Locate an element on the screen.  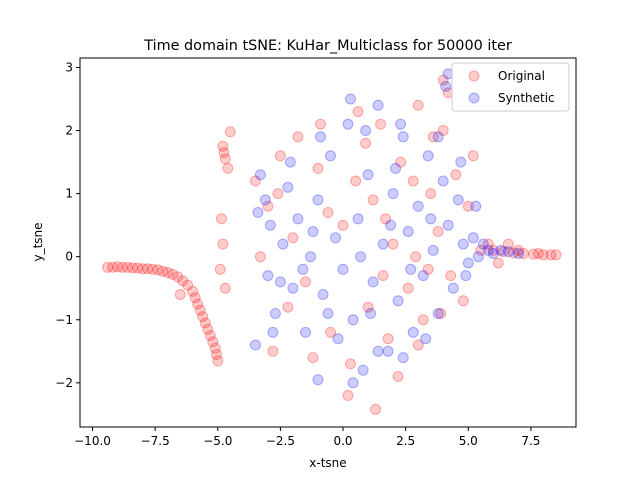
y-tick-label-0: −2 is located at coordinates (64, 383).